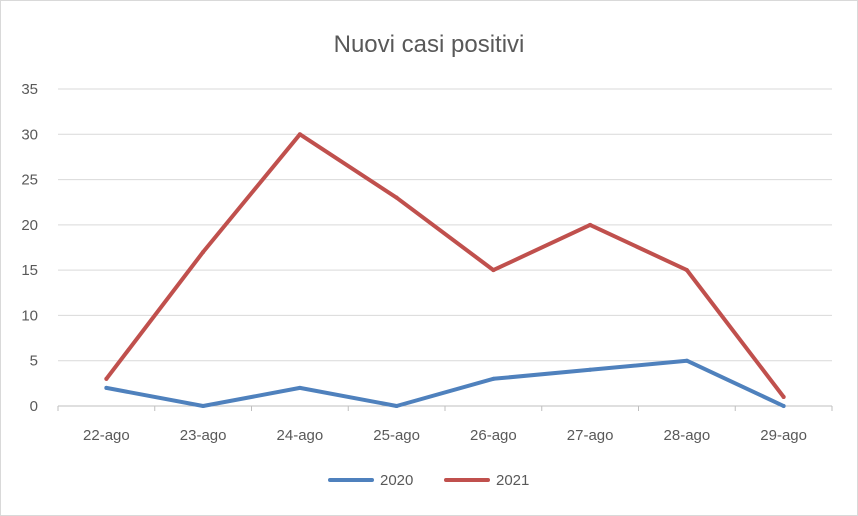 The image size is (858, 516). What do you see at coordinates (29, 134) in the screenshot?
I see `y-tick-label: 30` at bounding box center [29, 134].